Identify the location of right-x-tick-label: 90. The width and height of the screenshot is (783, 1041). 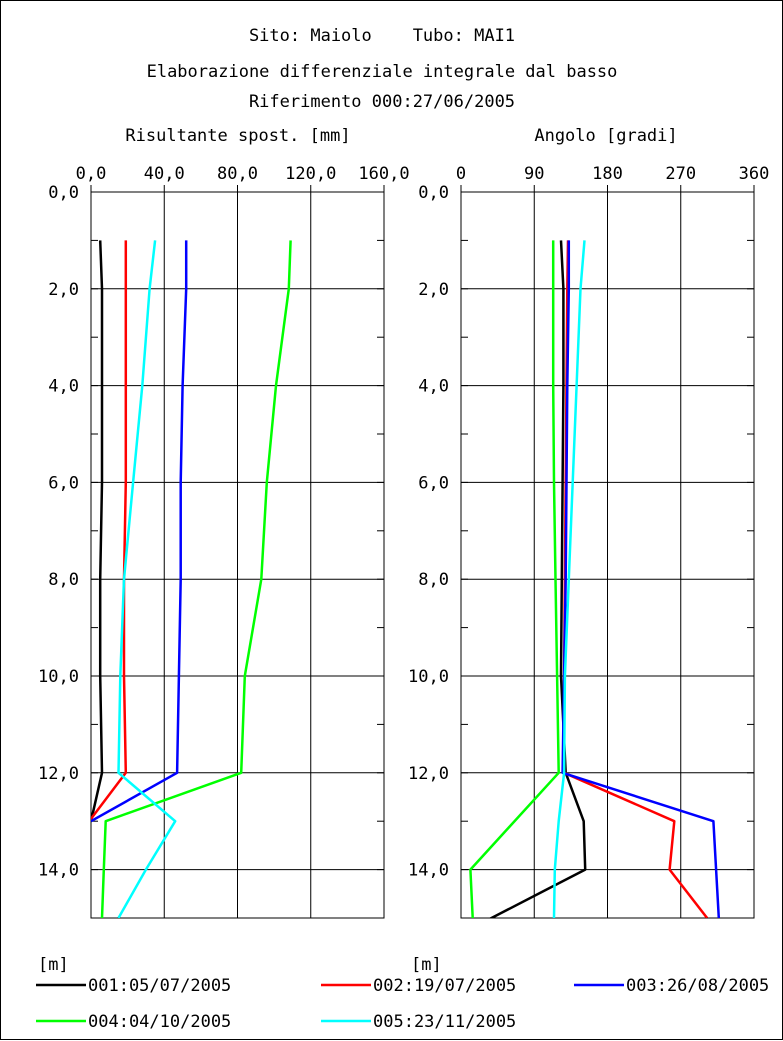
(534, 174).